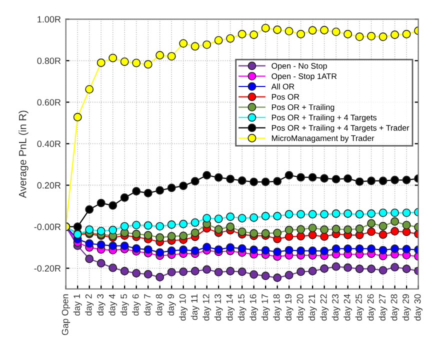 The width and height of the screenshot is (445, 342). What do you see at coordinates (183, 307) in the screenshot?
I see `x-tick-label: day 10` at bounding box center [183, 307].